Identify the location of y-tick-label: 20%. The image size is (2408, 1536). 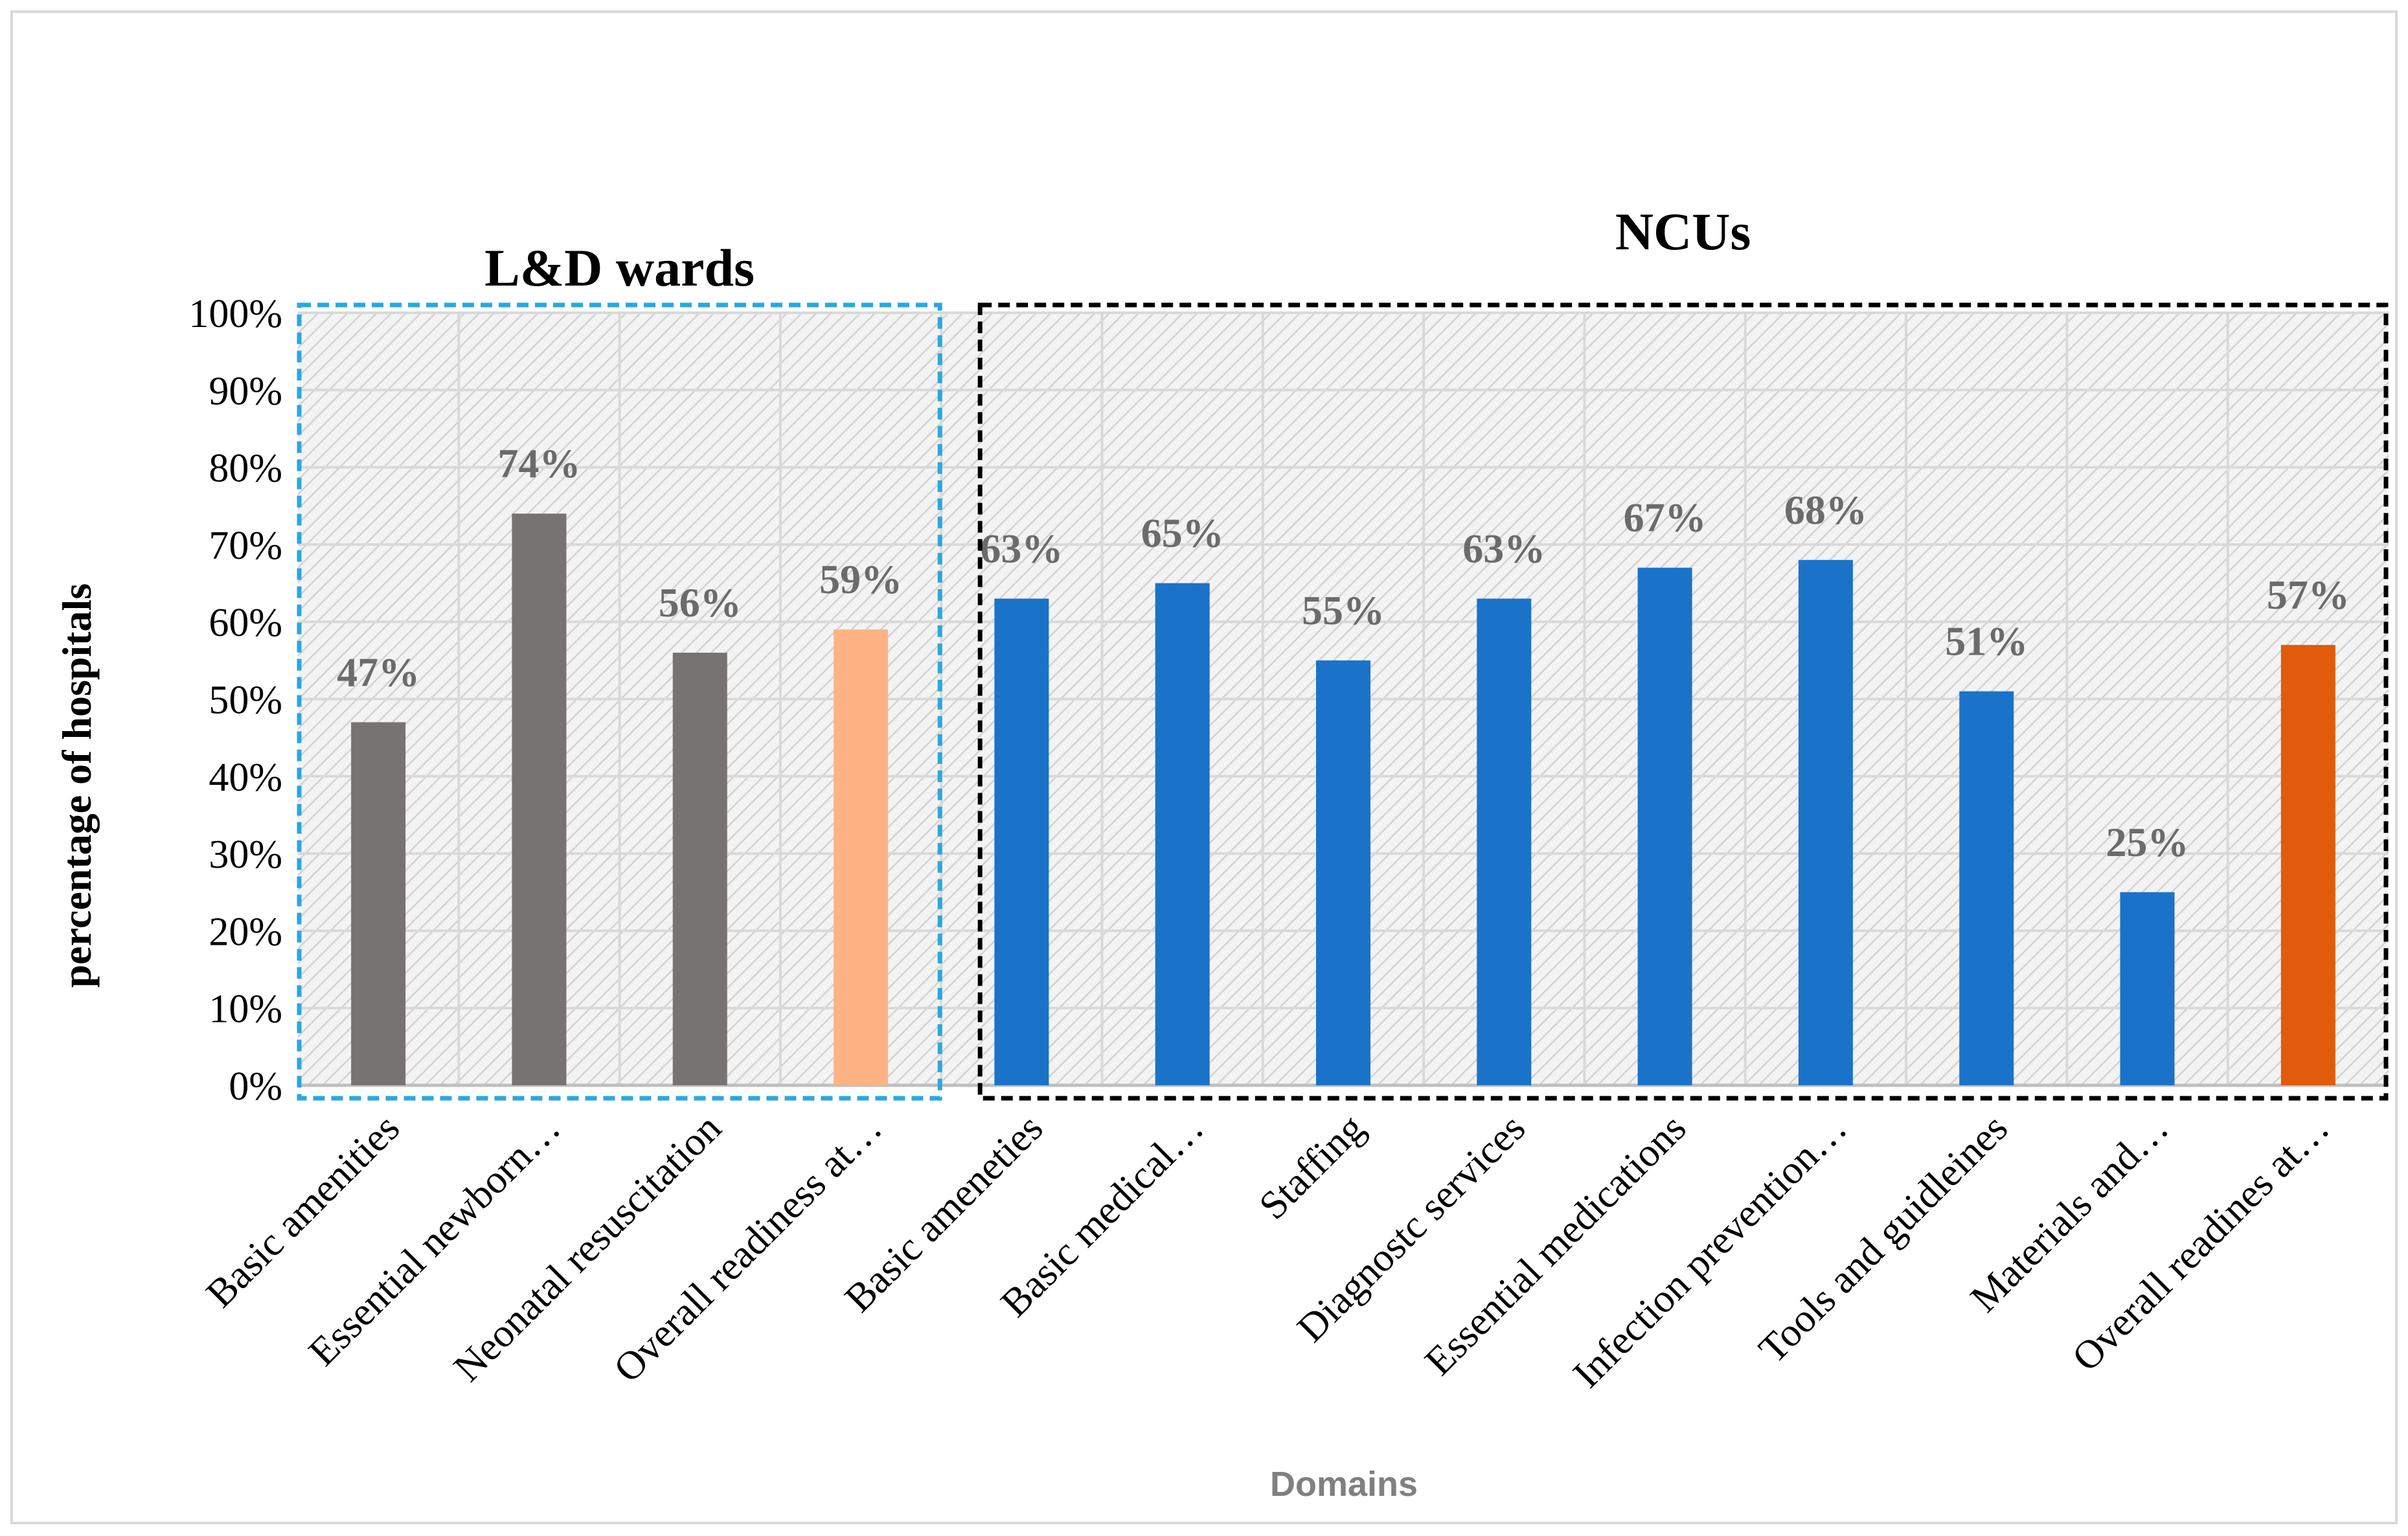
(246, 932).